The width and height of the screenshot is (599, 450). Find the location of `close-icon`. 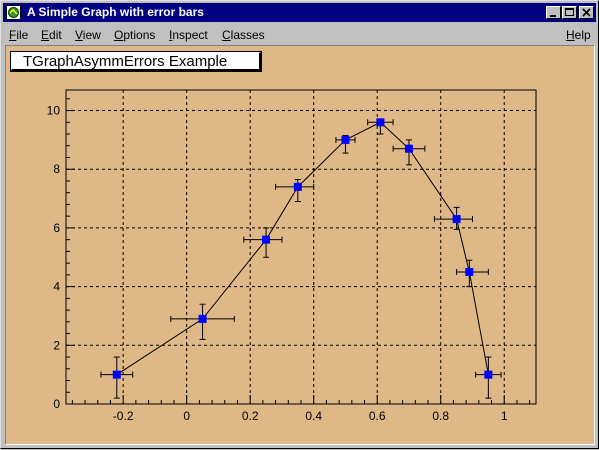

close-icon is located at coordinates (586, 12).